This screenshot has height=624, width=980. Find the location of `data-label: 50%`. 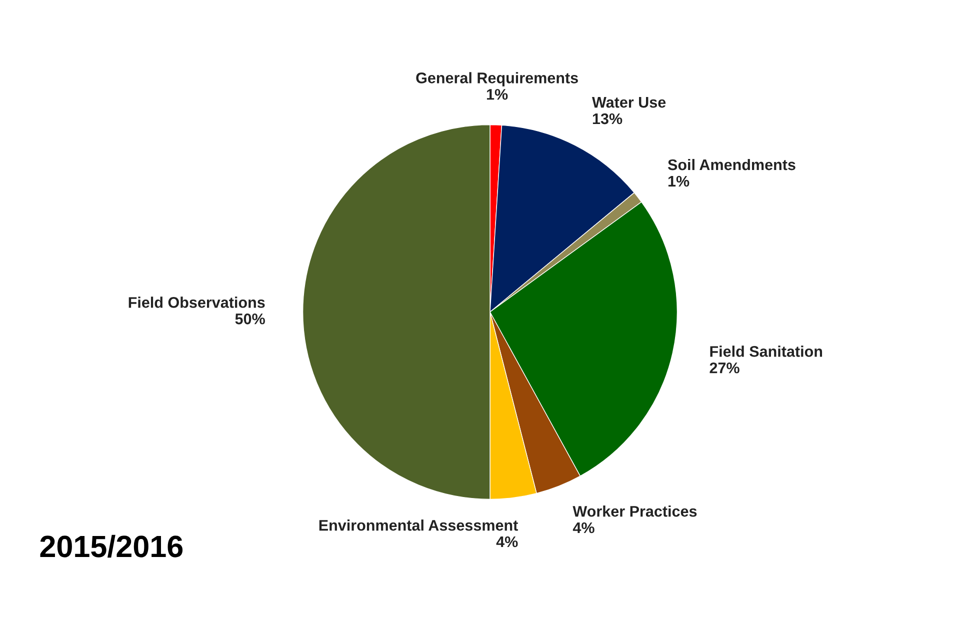

data-label: 50% is located at coordinates (250, 319).